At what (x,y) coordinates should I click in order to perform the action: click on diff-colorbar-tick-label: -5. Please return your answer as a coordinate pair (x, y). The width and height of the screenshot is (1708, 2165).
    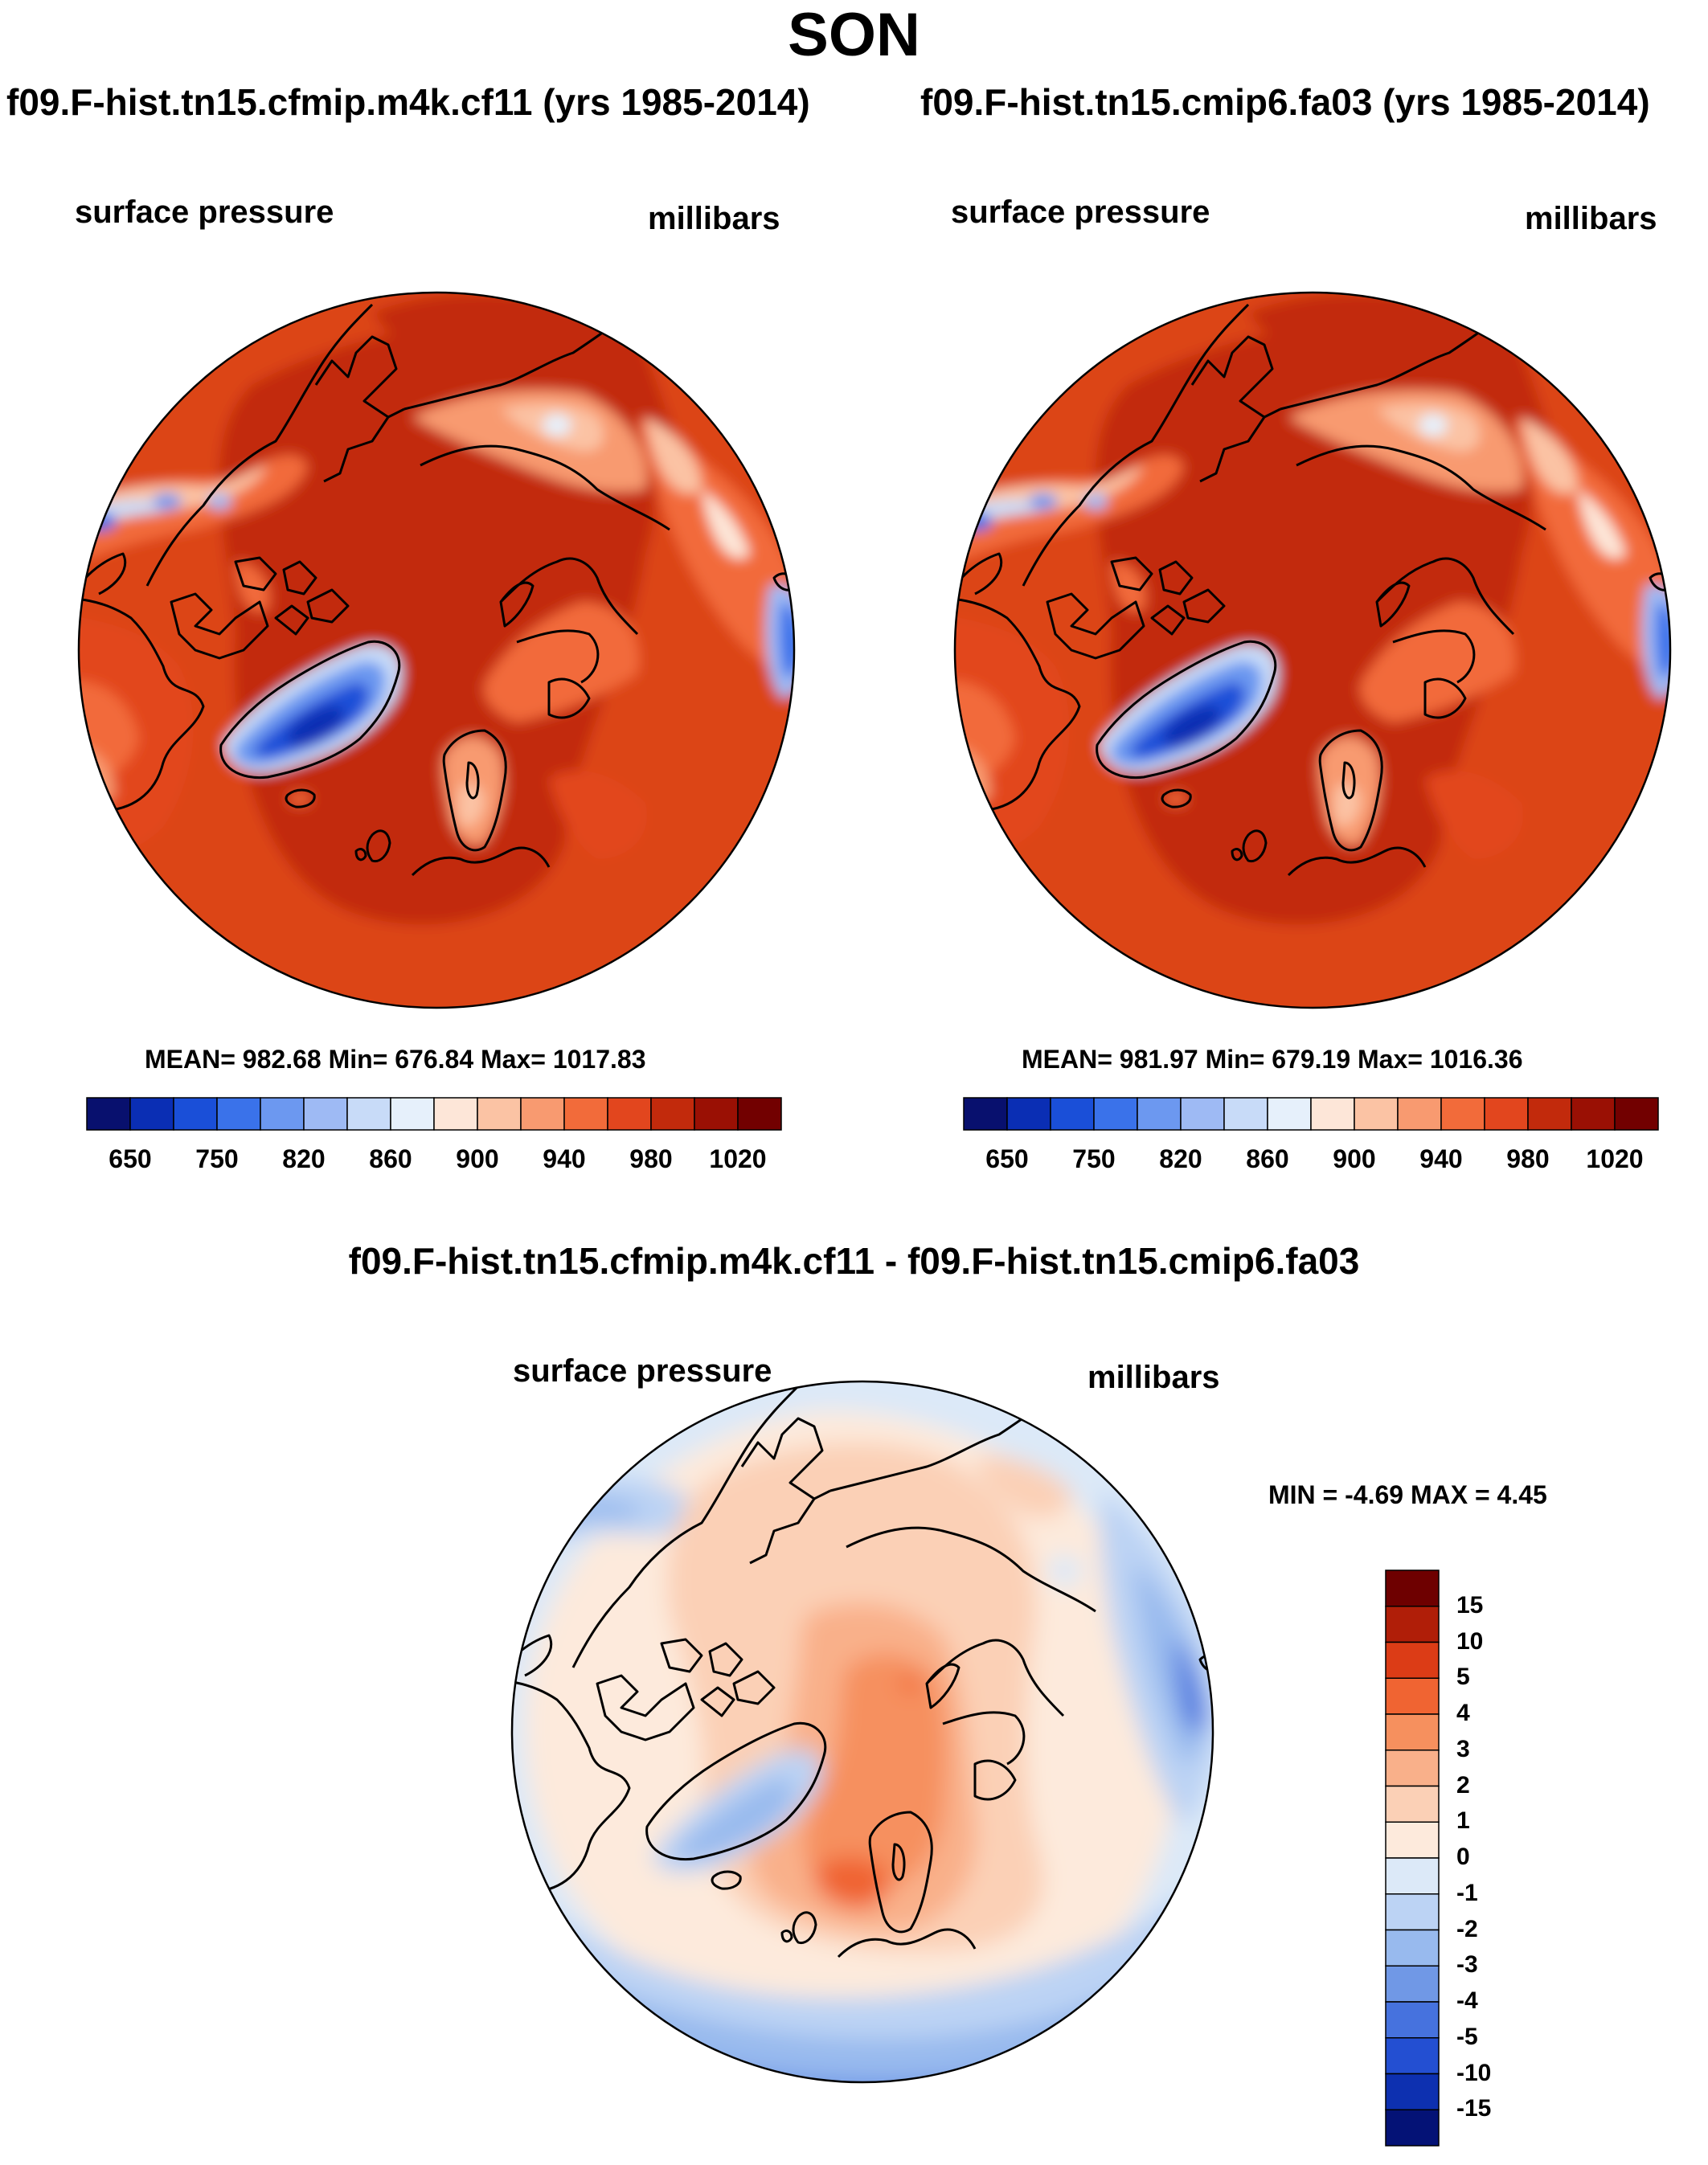
    Looking at the image, I should click on (1467, 2036).